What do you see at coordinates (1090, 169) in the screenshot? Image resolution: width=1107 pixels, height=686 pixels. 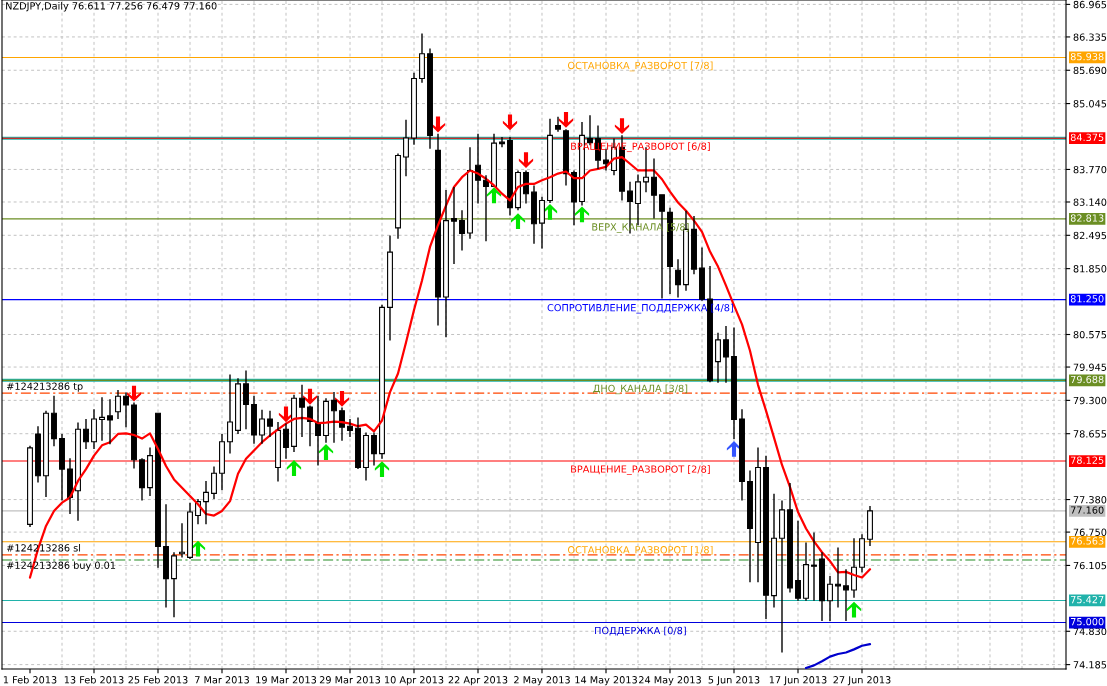 I see `y-tick-label: 83.770` at bounding box center [1090, 169].